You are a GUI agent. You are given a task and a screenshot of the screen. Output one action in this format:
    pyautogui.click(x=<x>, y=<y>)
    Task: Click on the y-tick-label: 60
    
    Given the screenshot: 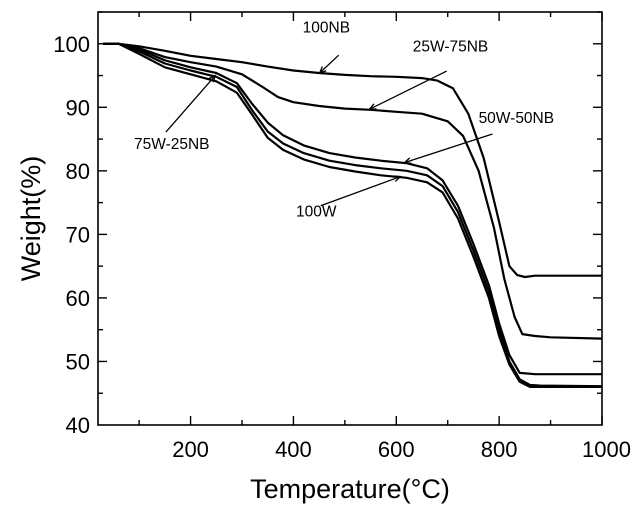 What is the action you would take?
    pyautogui.click(x=78, y=298)
    